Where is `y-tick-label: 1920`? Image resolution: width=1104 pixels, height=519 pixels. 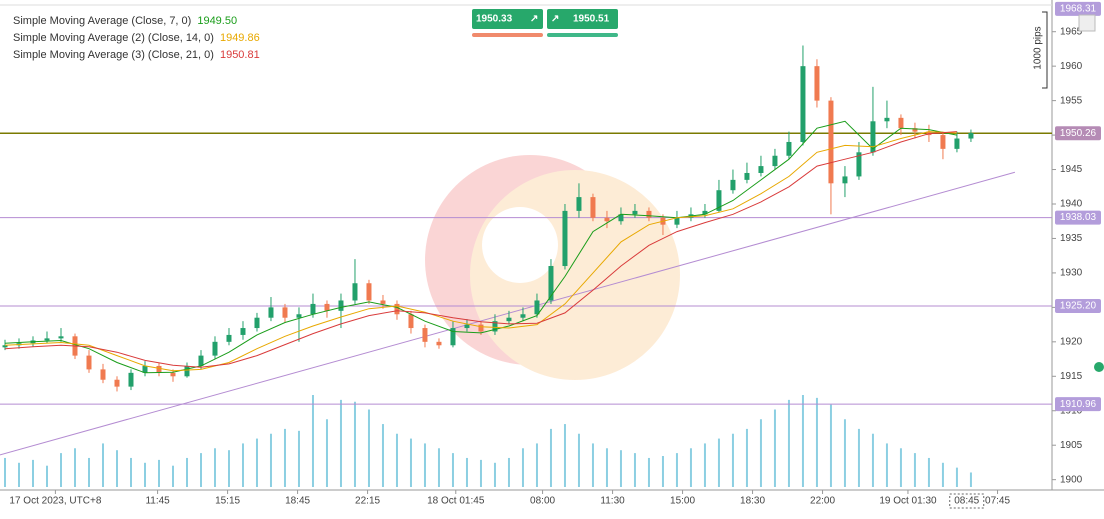
y-tick-label: 1920 is located at coordinates (1071, 341).